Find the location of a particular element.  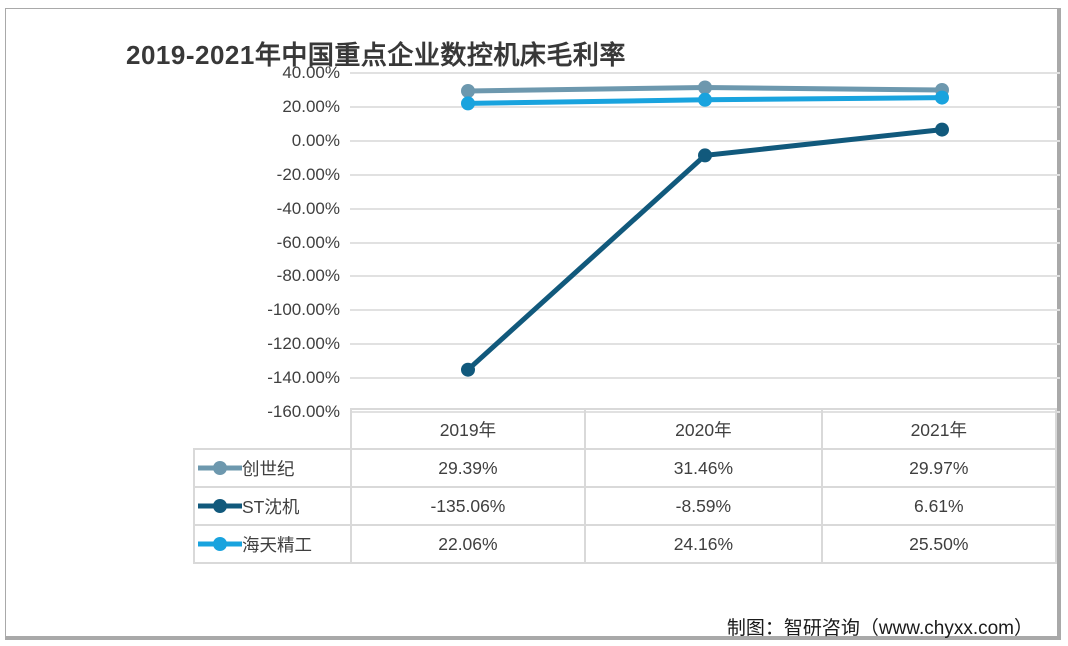

table-header-2021年: 2021年 is located at coordinates (939, 429).